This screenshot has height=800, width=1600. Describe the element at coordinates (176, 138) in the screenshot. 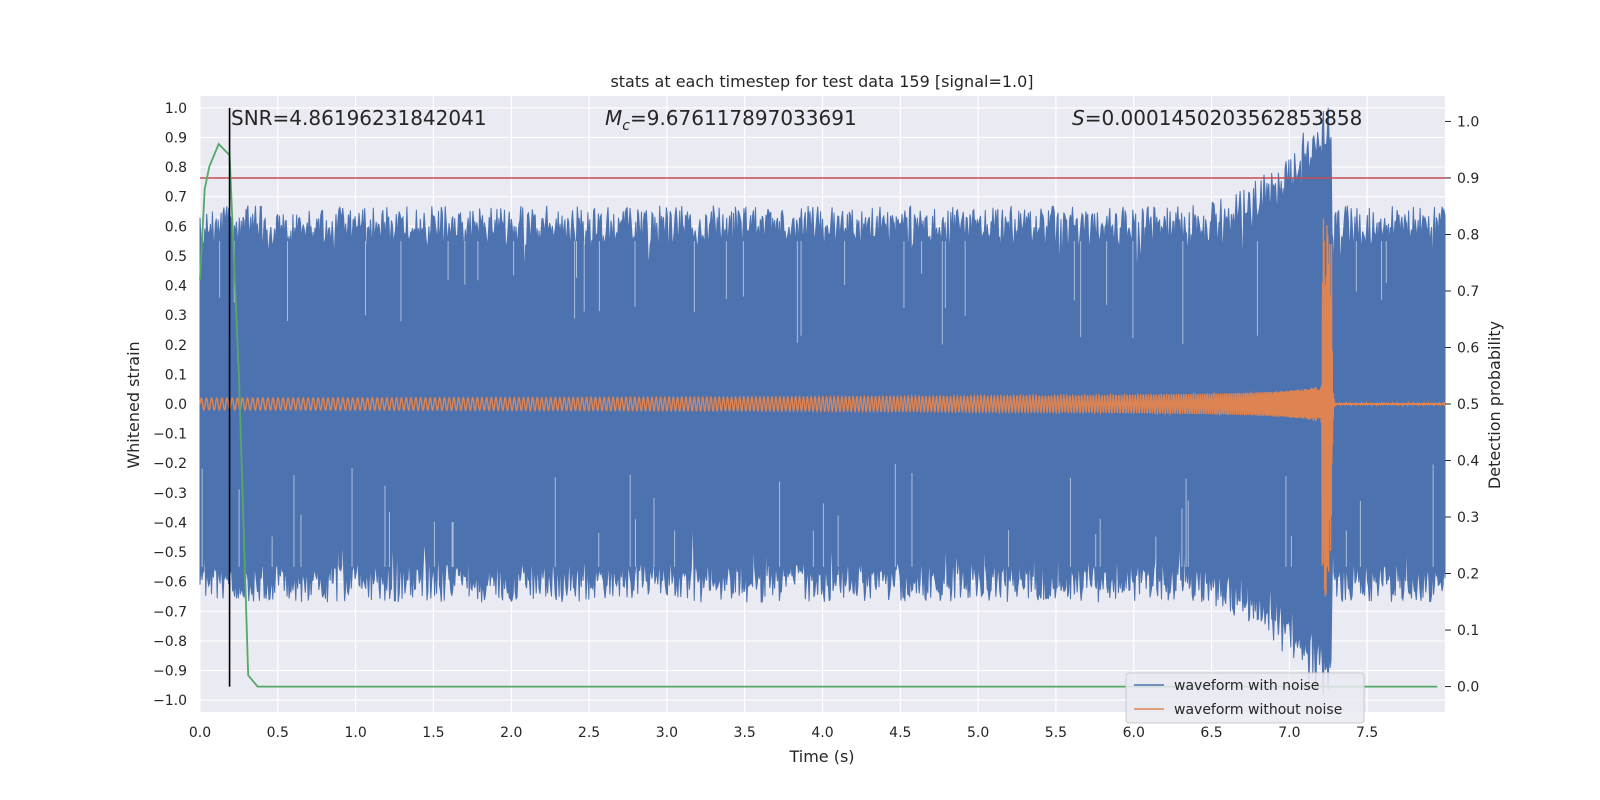

I see `y-tick-label: 0.9` at that location.